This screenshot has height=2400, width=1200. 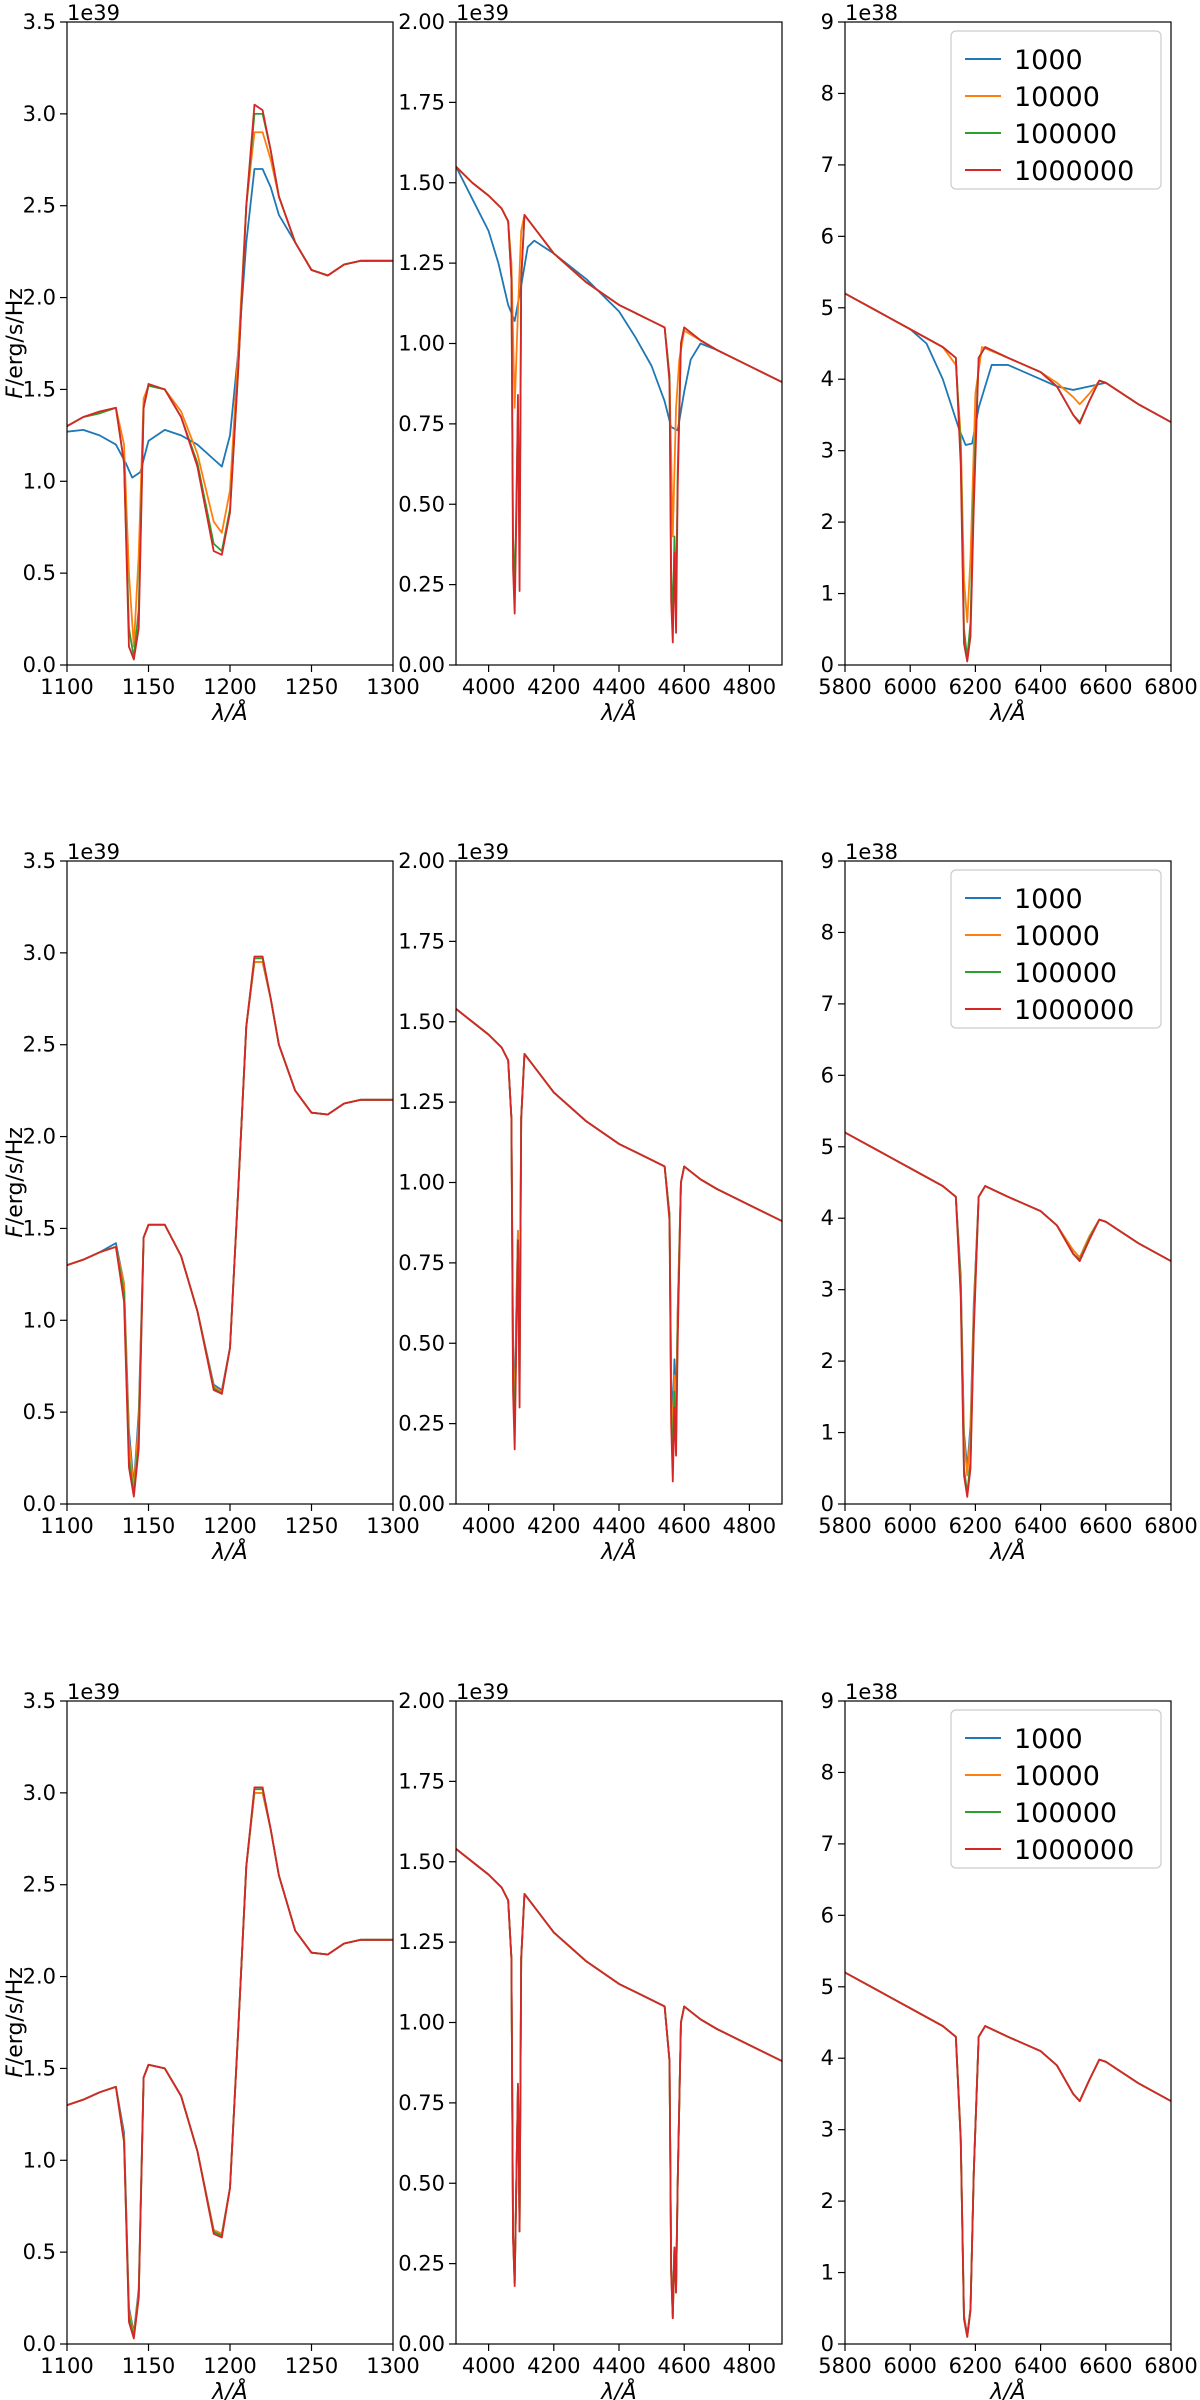 I want to click on x-tick-label: 1300, so click(x=392, y=687).